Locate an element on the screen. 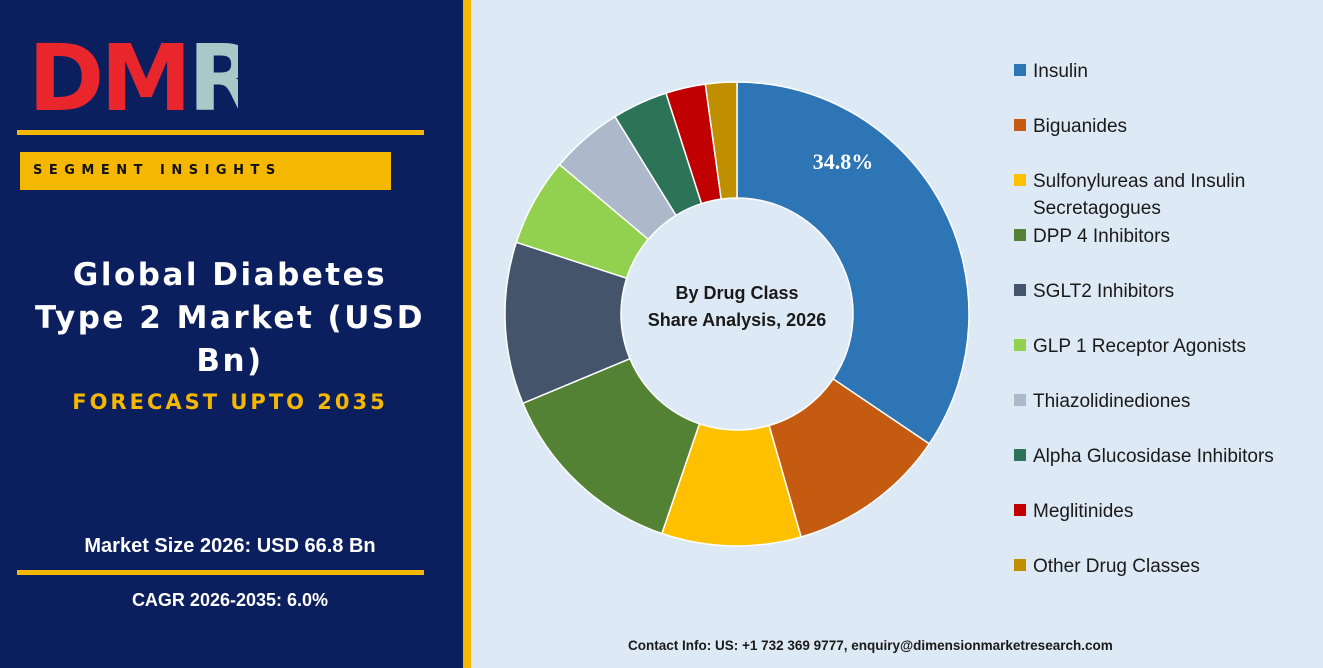 The width and height of the screenshot is (1323, 668). legend-label-thiazolidinediones: Thiazolidinediones is located at coordinates (1112, 401).